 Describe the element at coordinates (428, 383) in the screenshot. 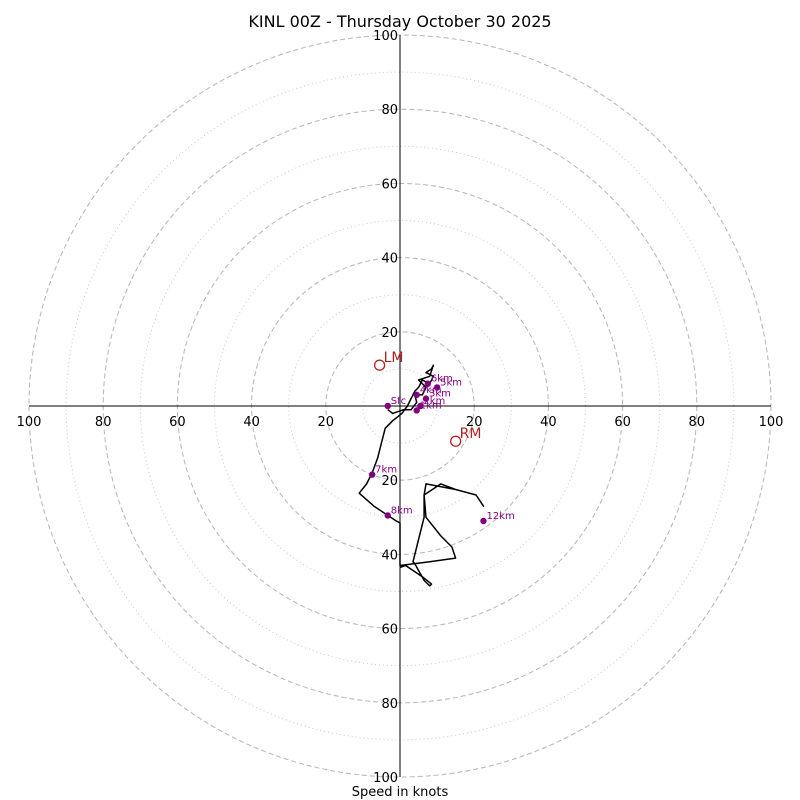

I see `height-marker-6km` at that location.